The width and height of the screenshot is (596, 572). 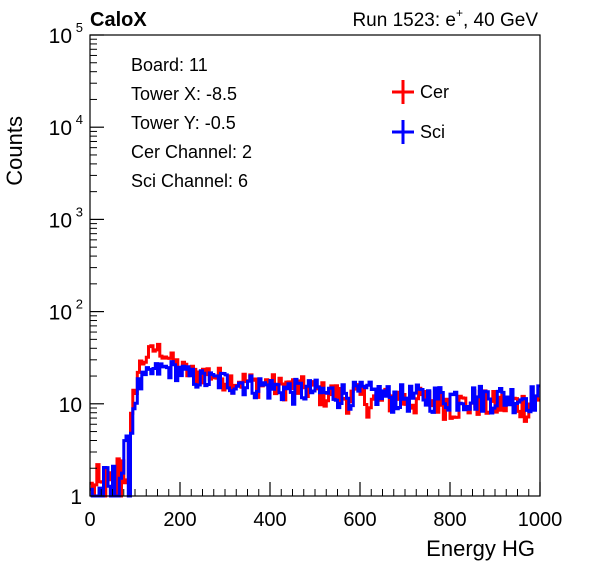 What do you see at coordinates (269, 520) in the screenshot?
I see `x-tick-label: 400` at bounding box center [269, 520].